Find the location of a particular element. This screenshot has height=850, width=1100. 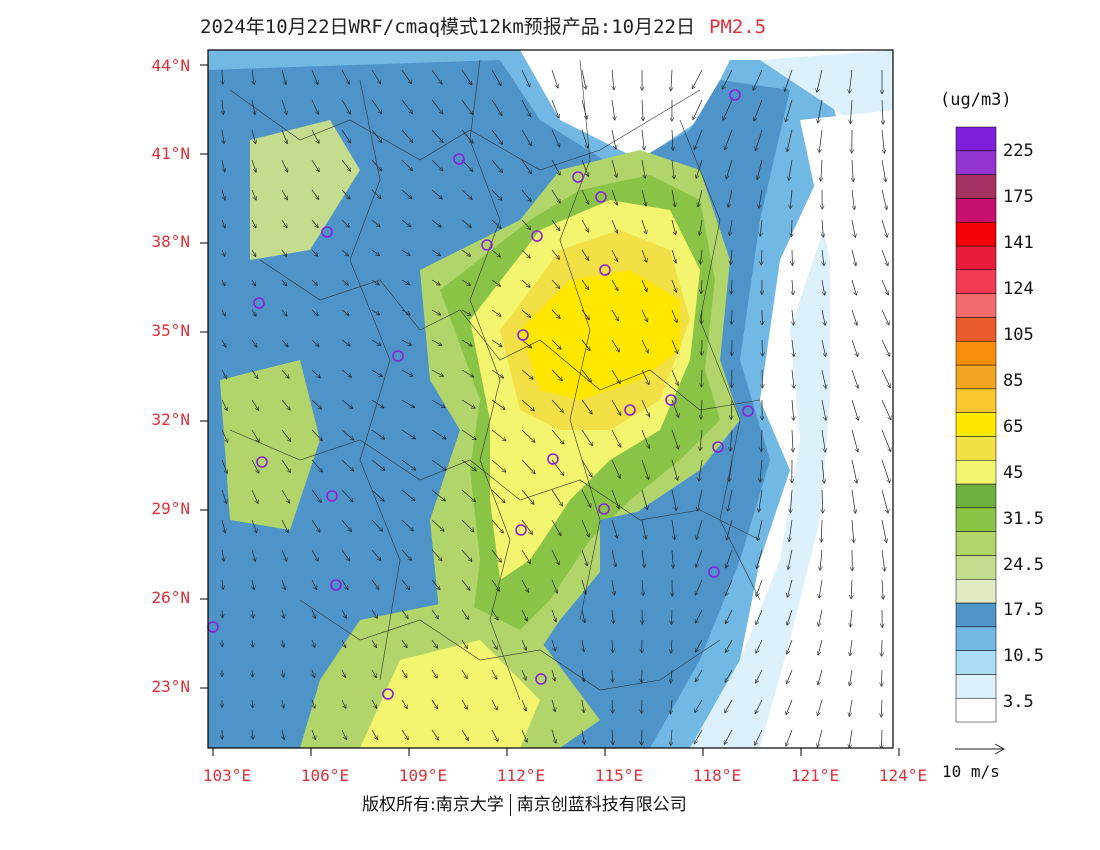

colorbar is located at coordinates (976, 424).